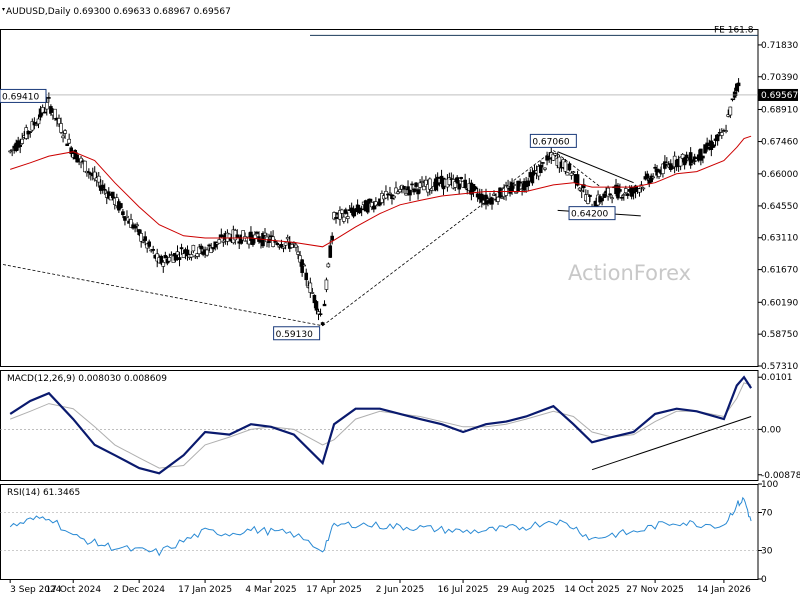 The width and height of the screenshot is (800, 604). What do you see at coordinates (73, 590) in the screenshot?
I see `x-tick-label: 17 Oct 2024` at bounding box center [73, 590].